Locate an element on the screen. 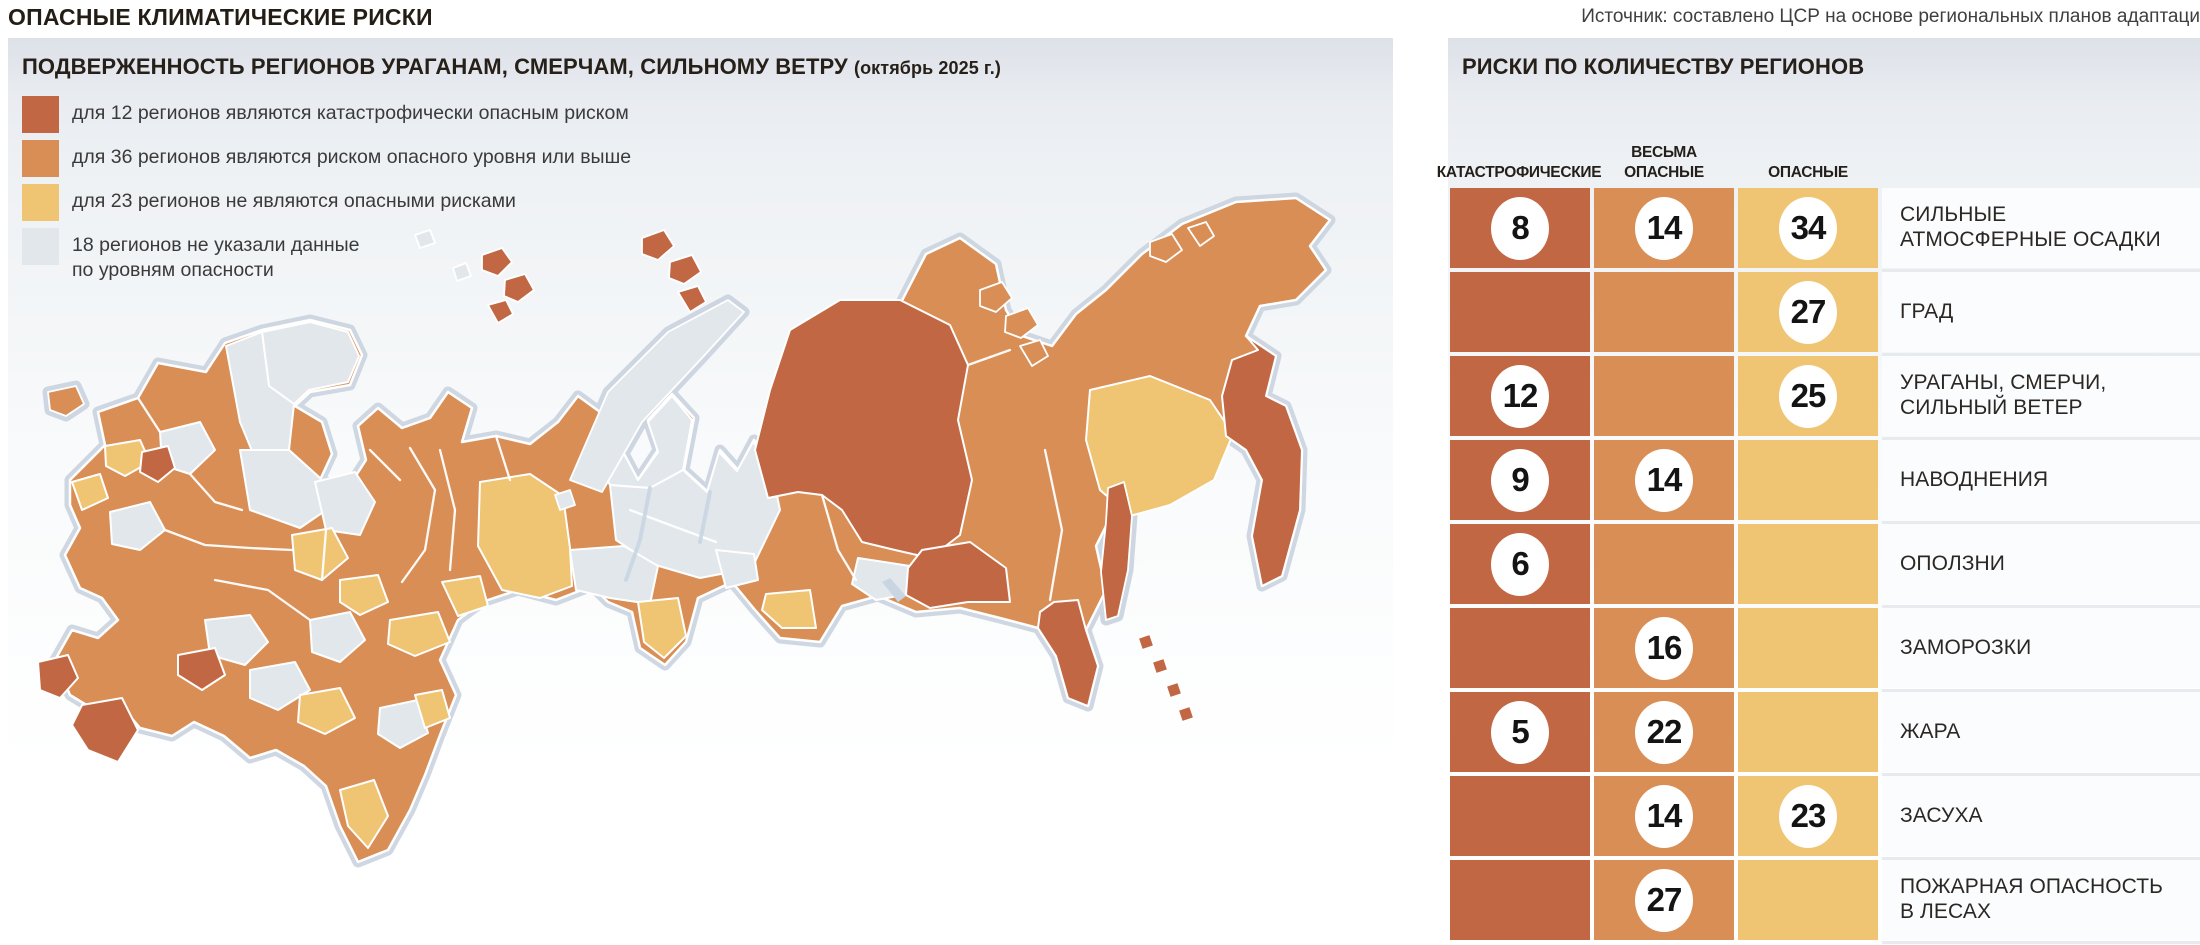  risk-cell: 22 is located at coordinates (1664, 732).